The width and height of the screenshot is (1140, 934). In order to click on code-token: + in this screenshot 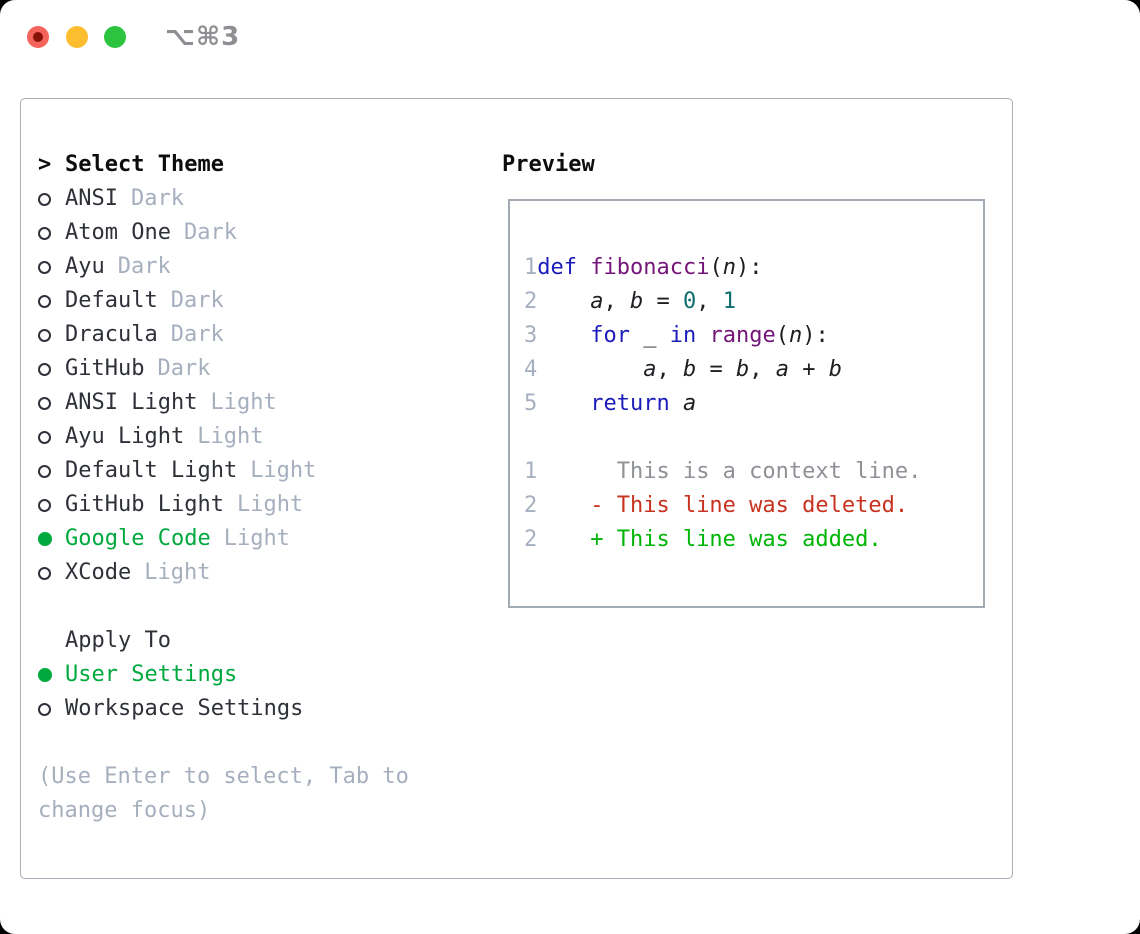, I will do `click(808, 369)`.